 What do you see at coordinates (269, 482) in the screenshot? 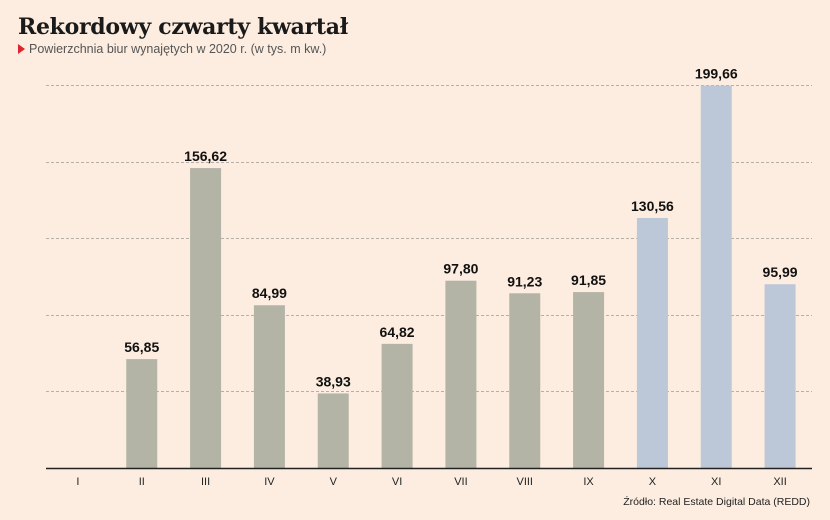
I see `x-tick-label: IV` at bounding box center [269, 482].